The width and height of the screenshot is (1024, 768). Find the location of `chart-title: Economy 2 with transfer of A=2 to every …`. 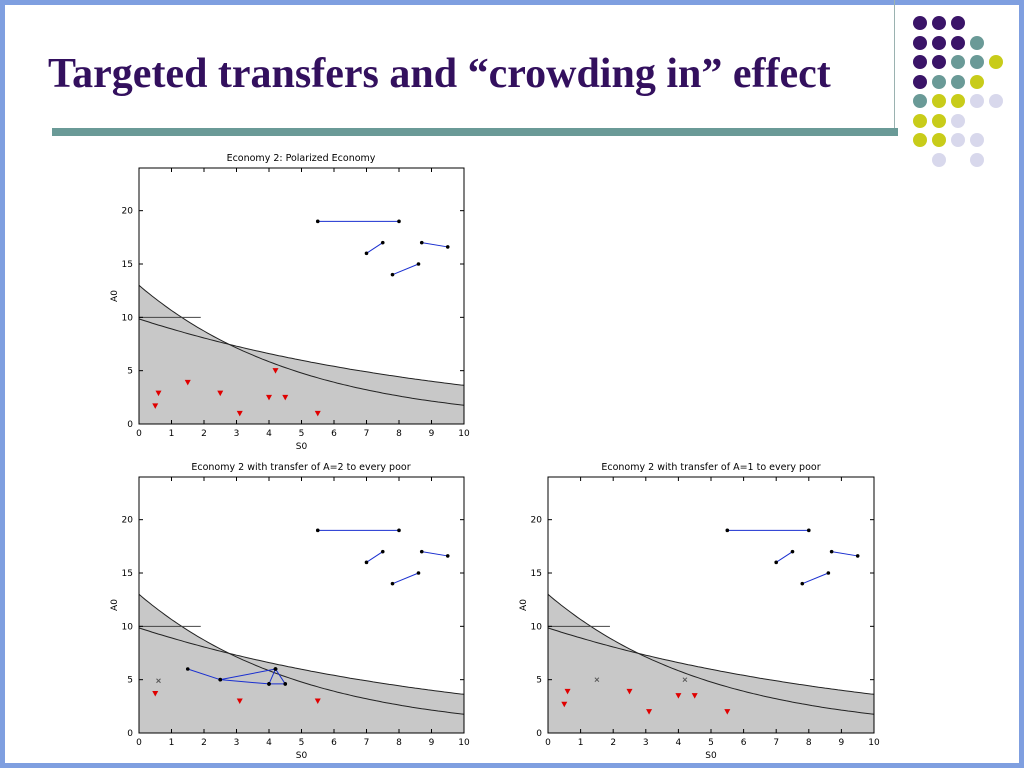

chart-title: Economy 2 with transfer of A=2 to every … is located at coordinates (300, 467).